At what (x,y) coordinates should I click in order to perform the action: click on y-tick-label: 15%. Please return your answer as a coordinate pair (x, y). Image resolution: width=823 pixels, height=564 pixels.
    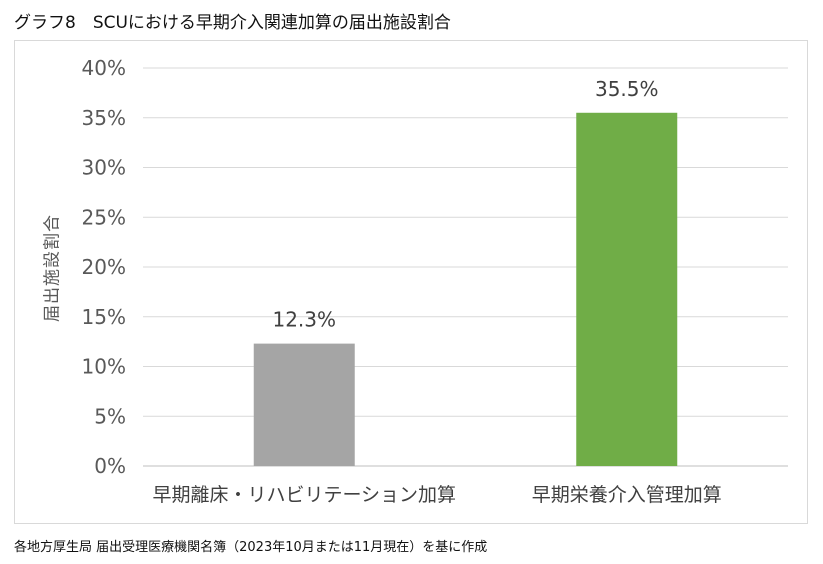
    Looking at the image, I should click on (104, 317).